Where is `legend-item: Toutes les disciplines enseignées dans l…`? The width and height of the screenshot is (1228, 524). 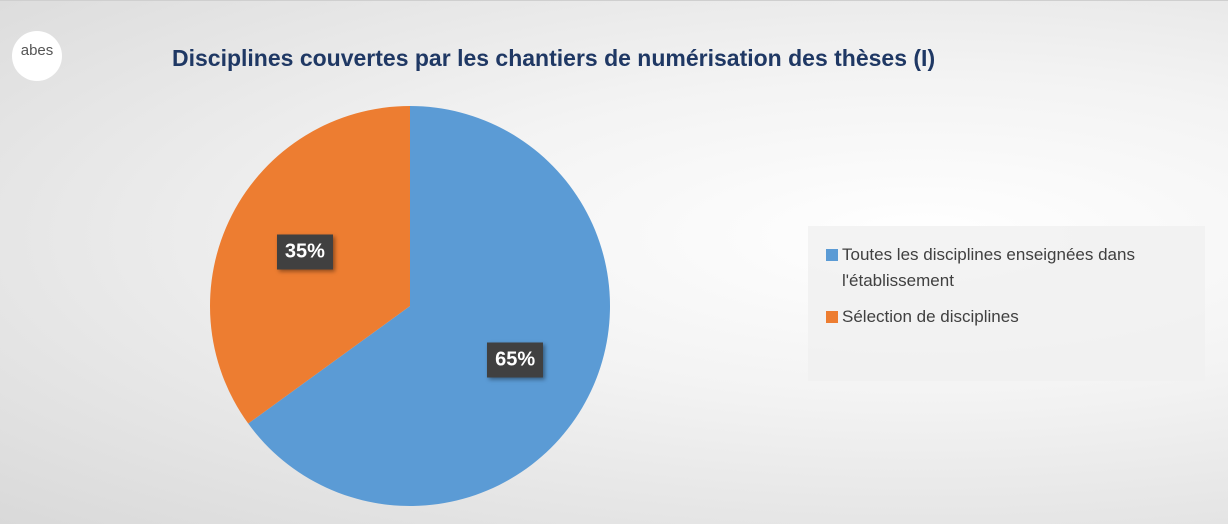
legend-item: Toutes les disciplines enseignées dans l… is located at coordinates (1006, 268).